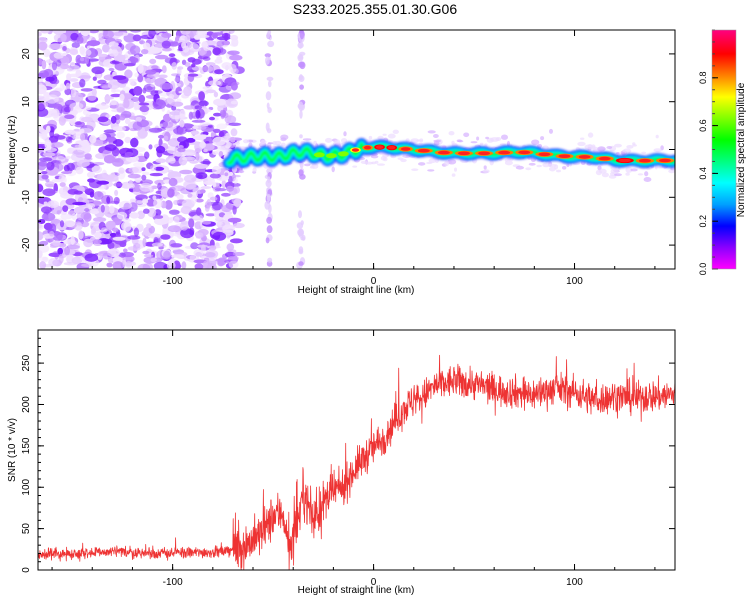 This screenshot has width=750, height=600. I want to click on ridge-peak-core, so click(544, 154).